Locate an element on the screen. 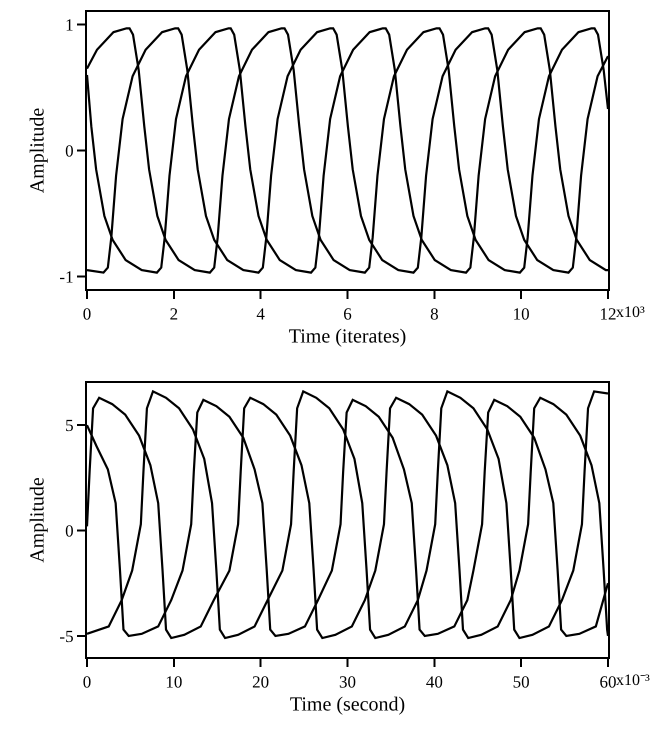  text: x10⁻³ is located at coordinates (633, 680).